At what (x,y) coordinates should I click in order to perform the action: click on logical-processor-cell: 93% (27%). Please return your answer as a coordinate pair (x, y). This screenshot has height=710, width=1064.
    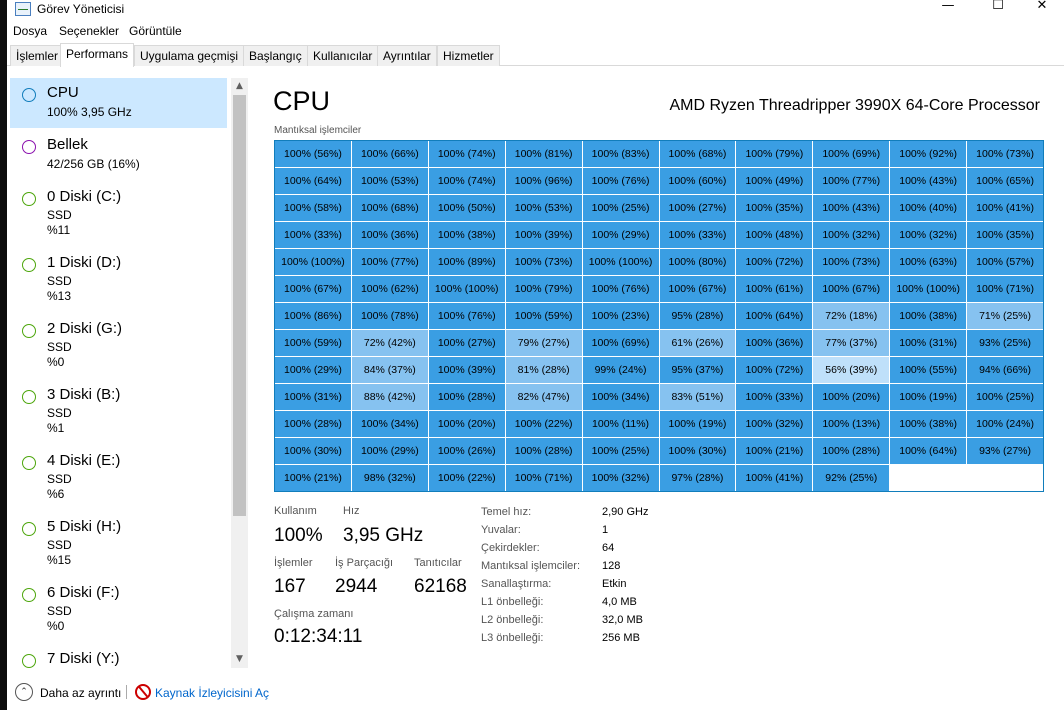
    Looking at the image, I should click on (1005, 451).